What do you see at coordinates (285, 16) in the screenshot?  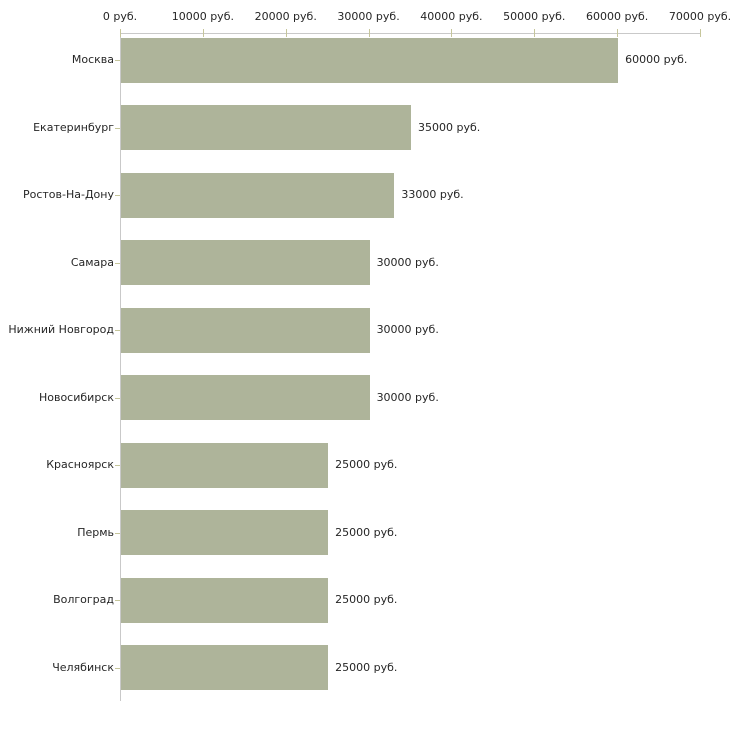 I see `x-axis-tick-label: 20000 руб.` at bounding box center [285, 16].